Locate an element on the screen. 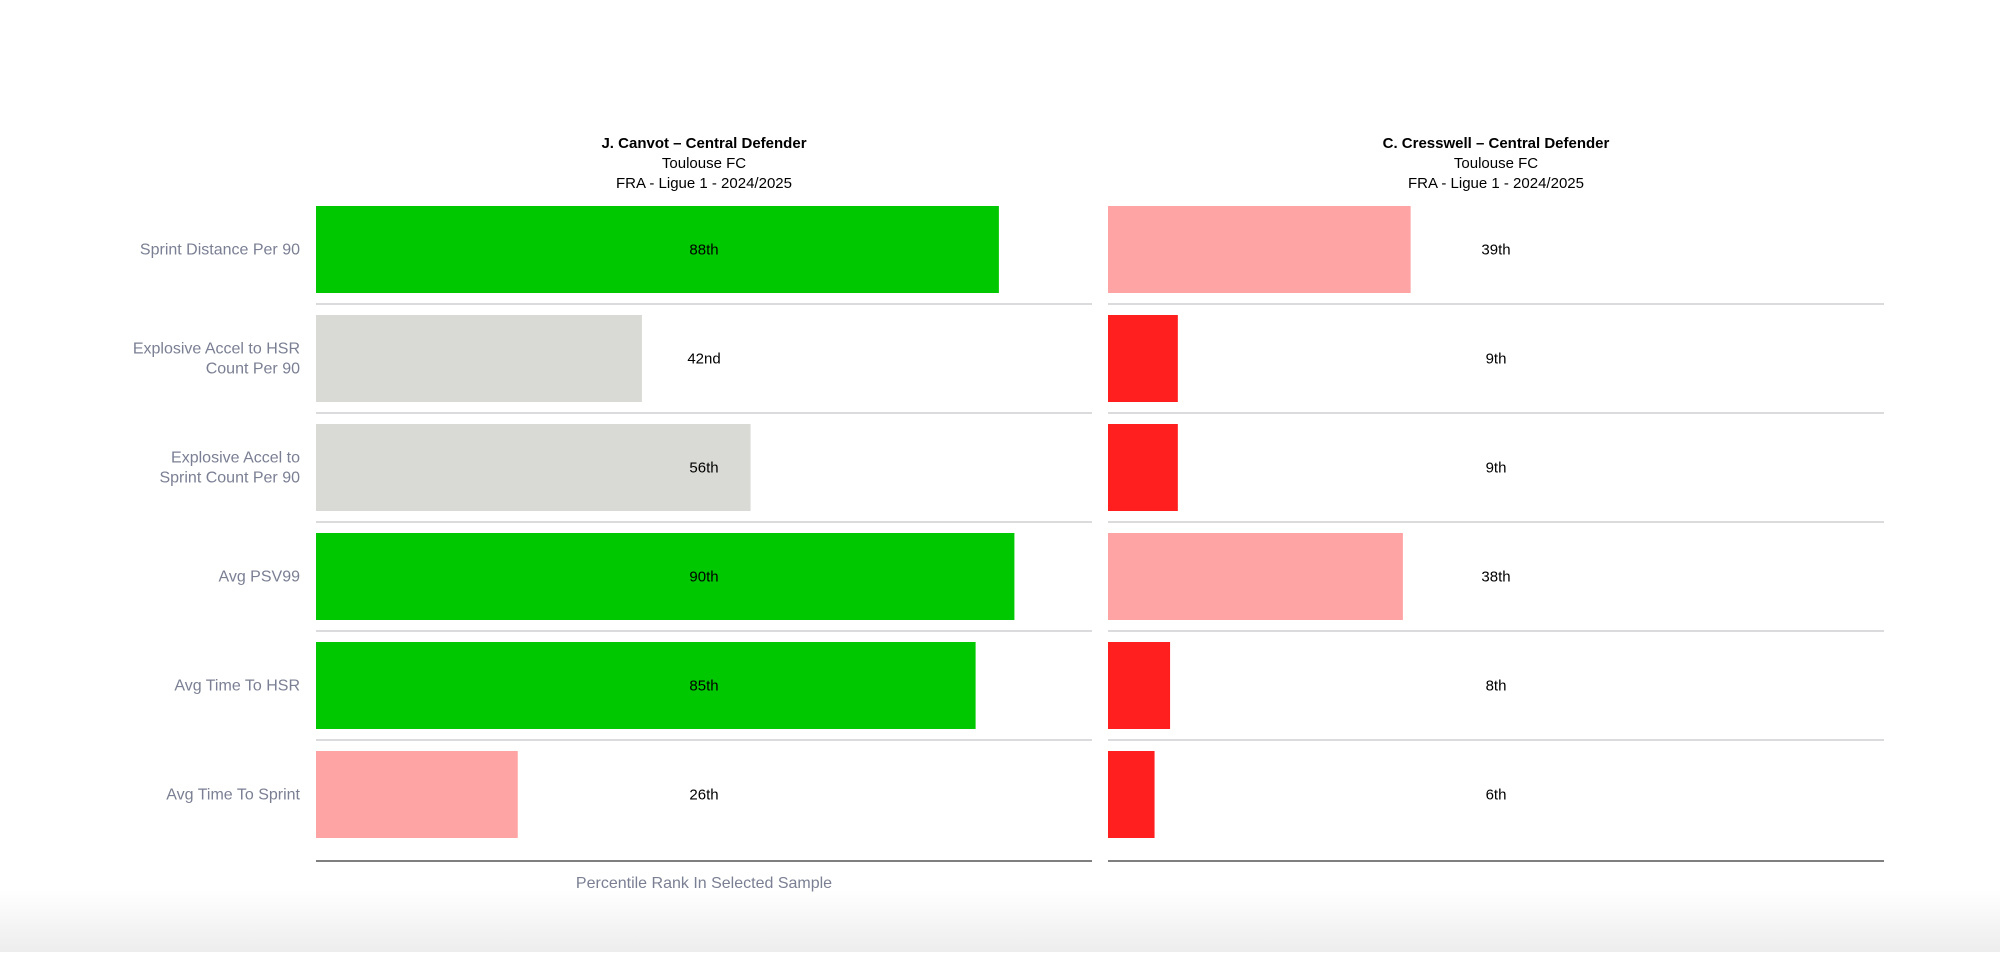 The height and width of the screenshot is (957, 2000). bottom-shadow is located at coordinates (1000, 921).